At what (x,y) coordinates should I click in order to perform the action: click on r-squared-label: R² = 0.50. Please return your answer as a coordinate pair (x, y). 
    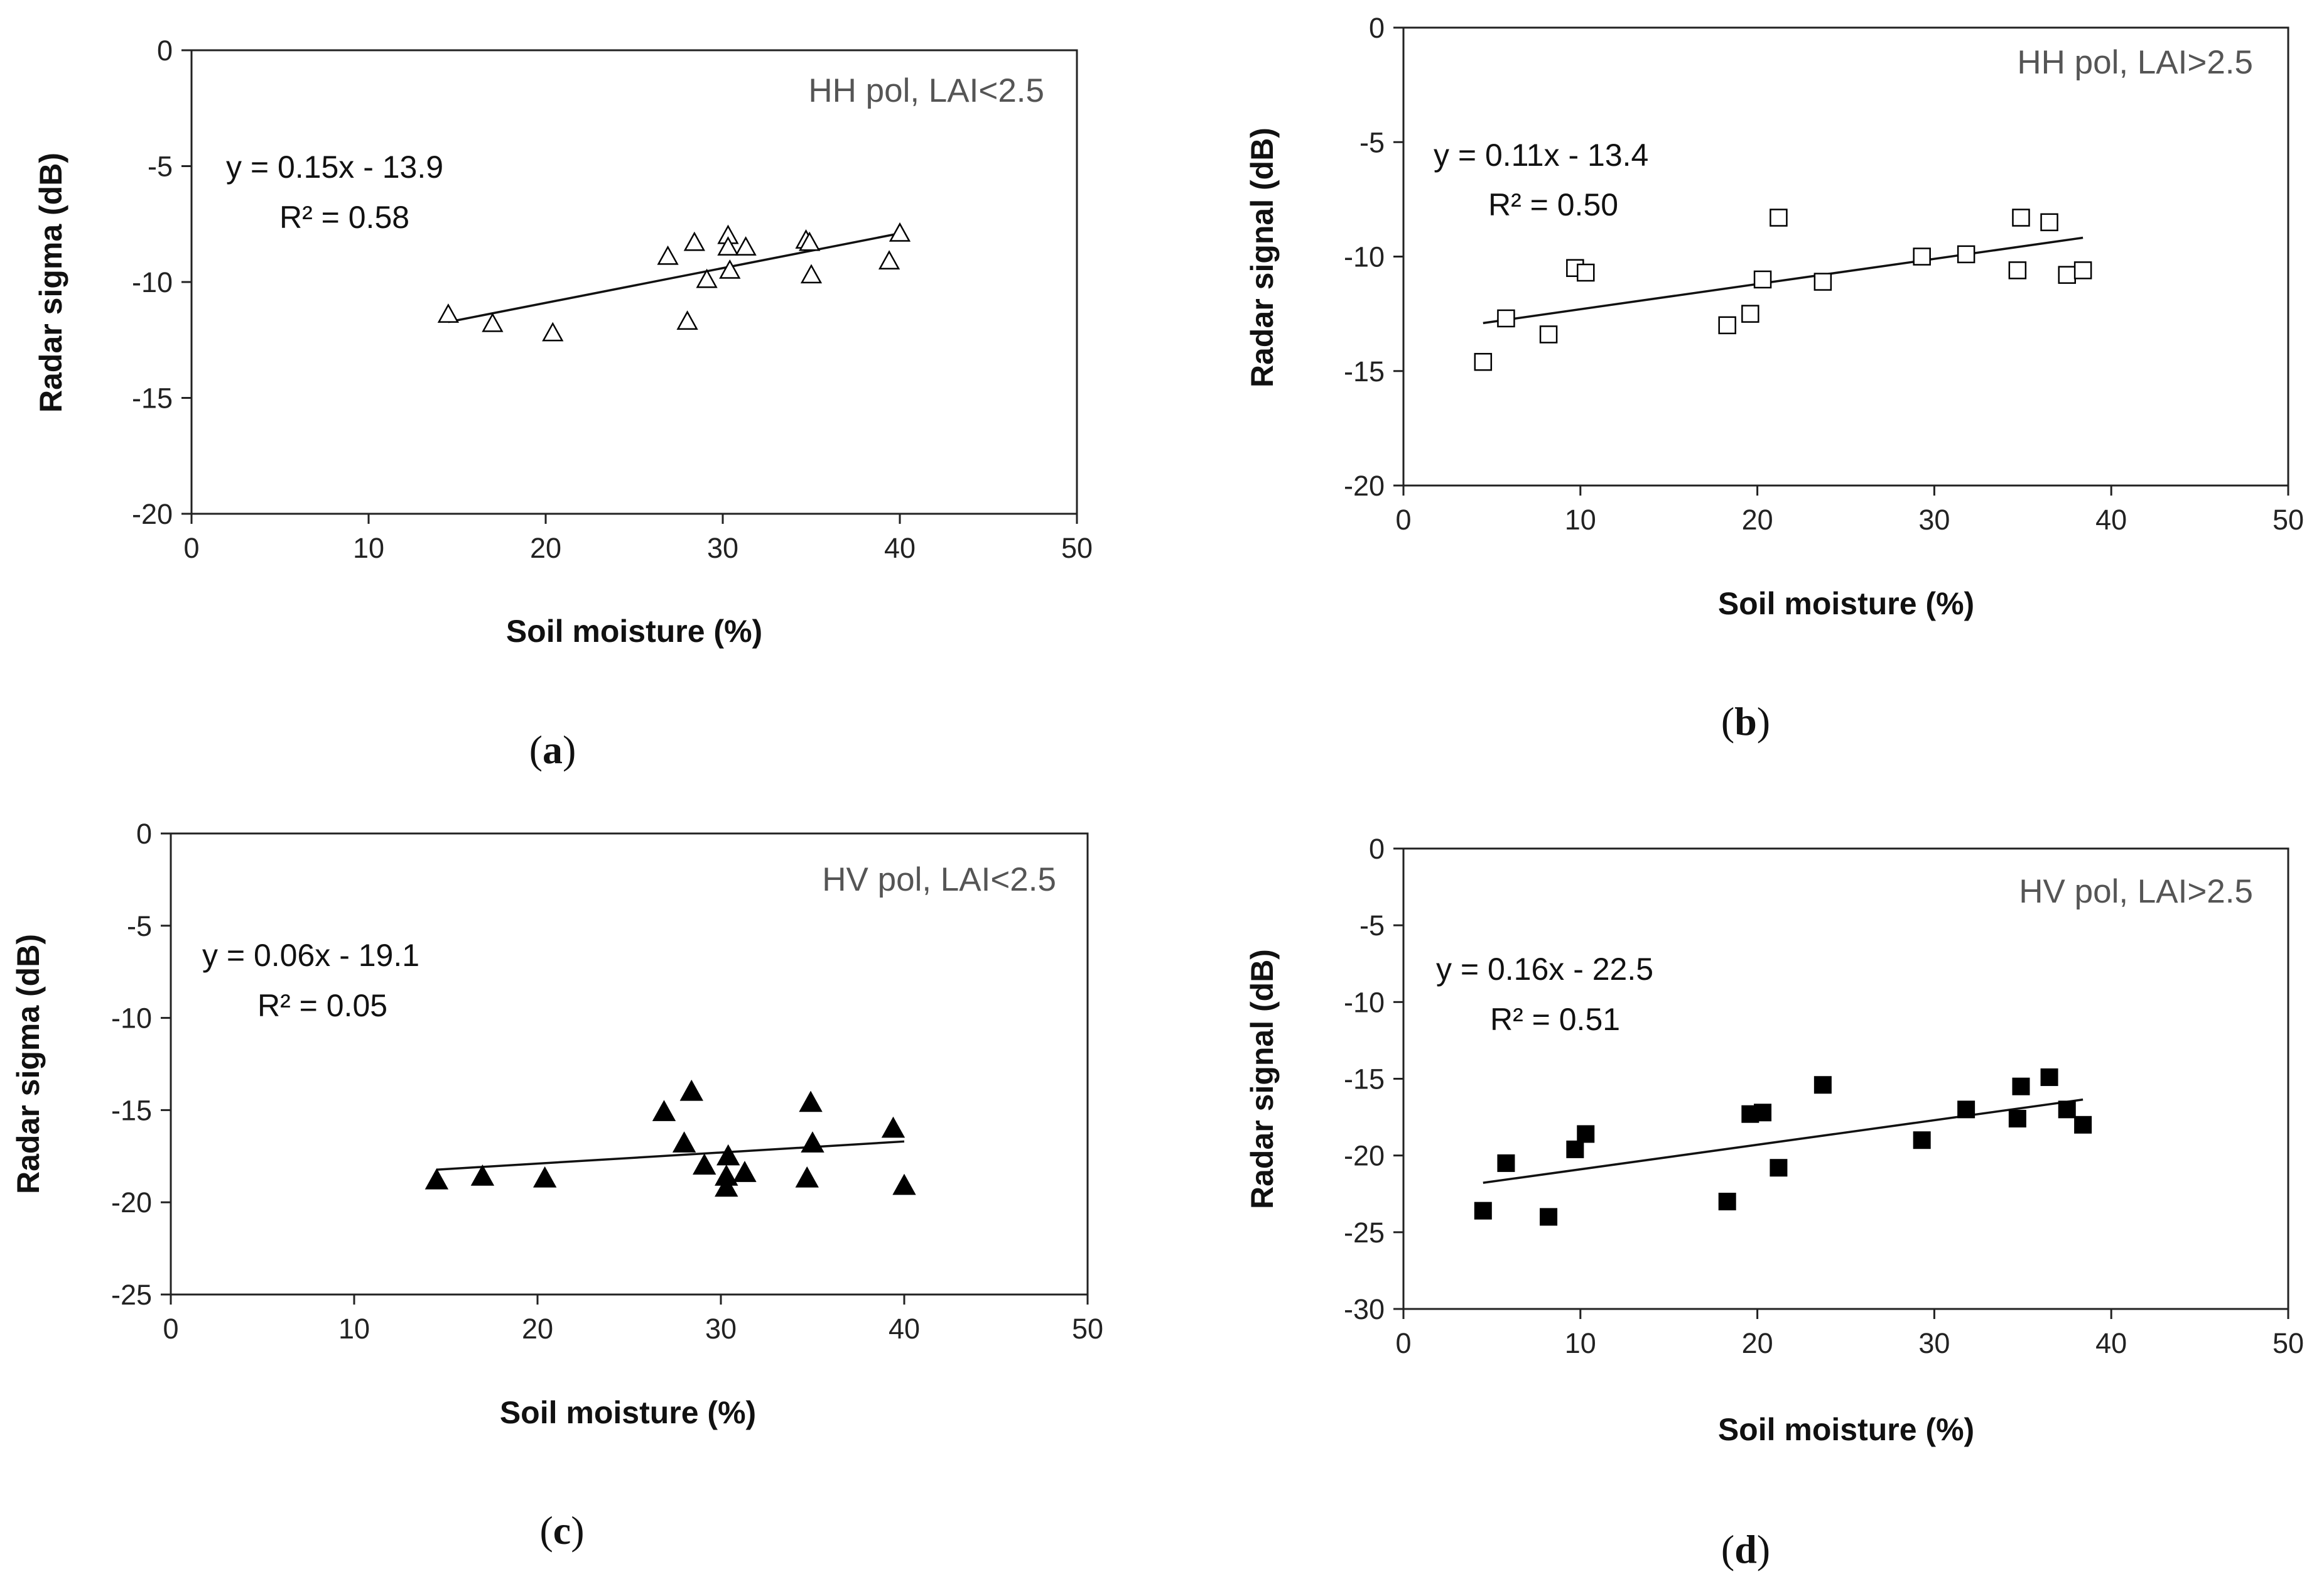
    Looking at the image, I should click on (1553, 204).